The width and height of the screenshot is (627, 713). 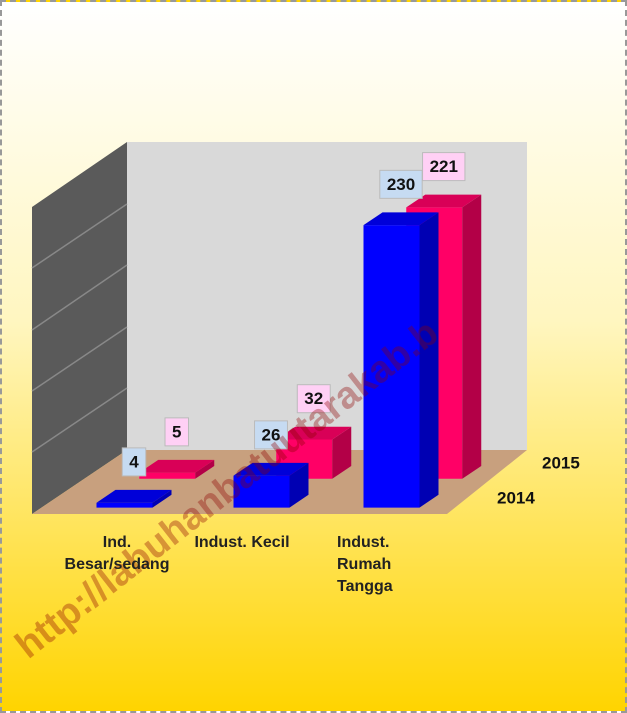 I want to click on value-label-text: 221, so click(x=444, y=166).